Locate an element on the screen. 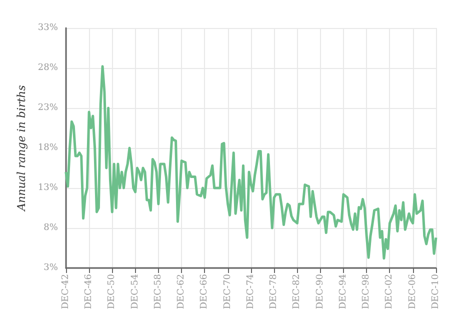  x-tick-label: DEC-62 is located at coordinates (181, 292).